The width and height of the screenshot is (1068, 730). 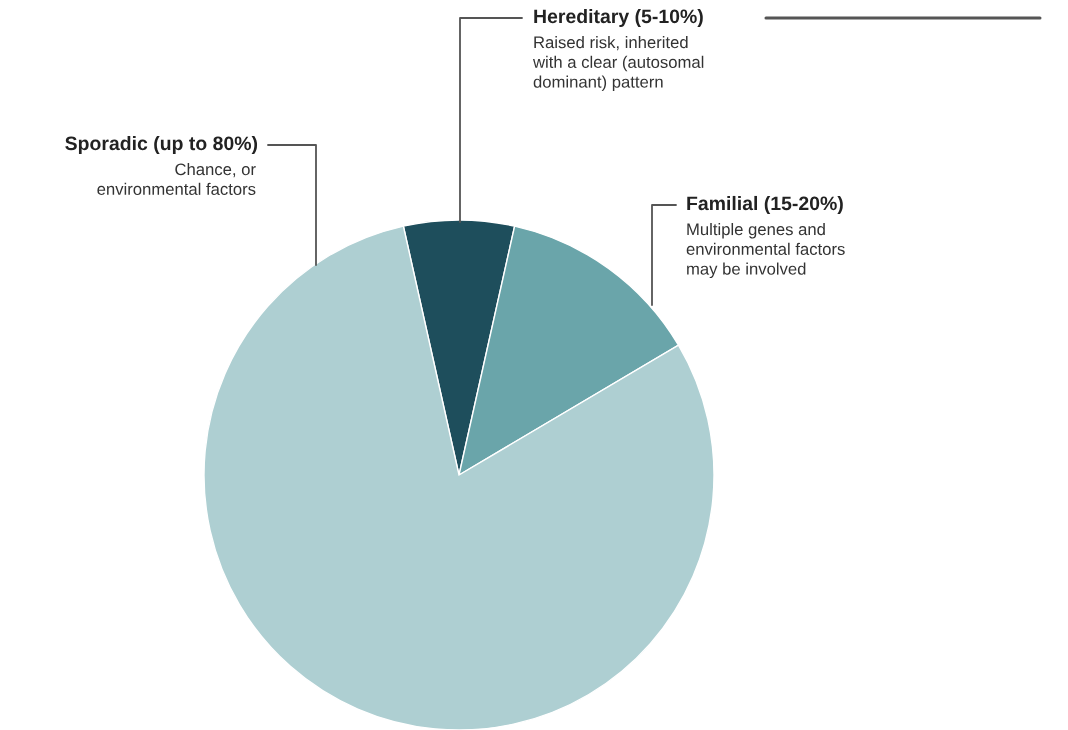 What do you see at coordinates (765, 251) in the screenshot?
I see `text: Multiple genes and environmental factors may be involved` at bounding box center [765, 251].